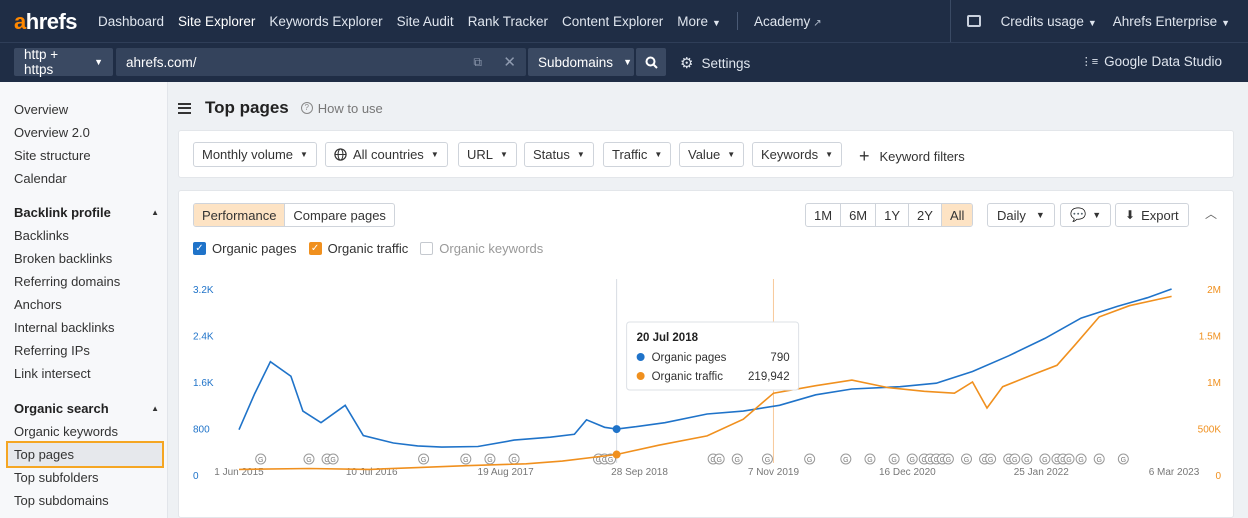  What do you see at coordinates (52, 132) in the screenshot?
I see `sidebar-item-overview-2: Overview 2.0` at bounding box center [52, 132].